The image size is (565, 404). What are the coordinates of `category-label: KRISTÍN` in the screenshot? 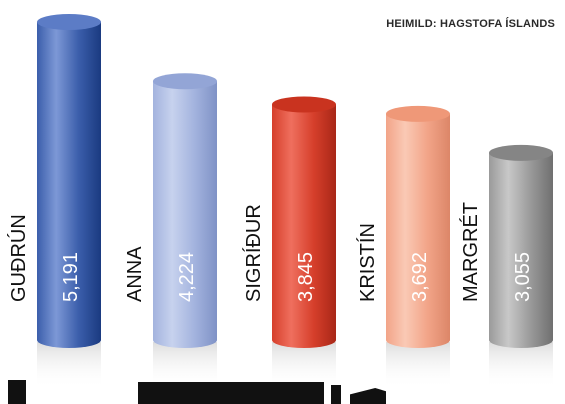 It's located at (367, 262).